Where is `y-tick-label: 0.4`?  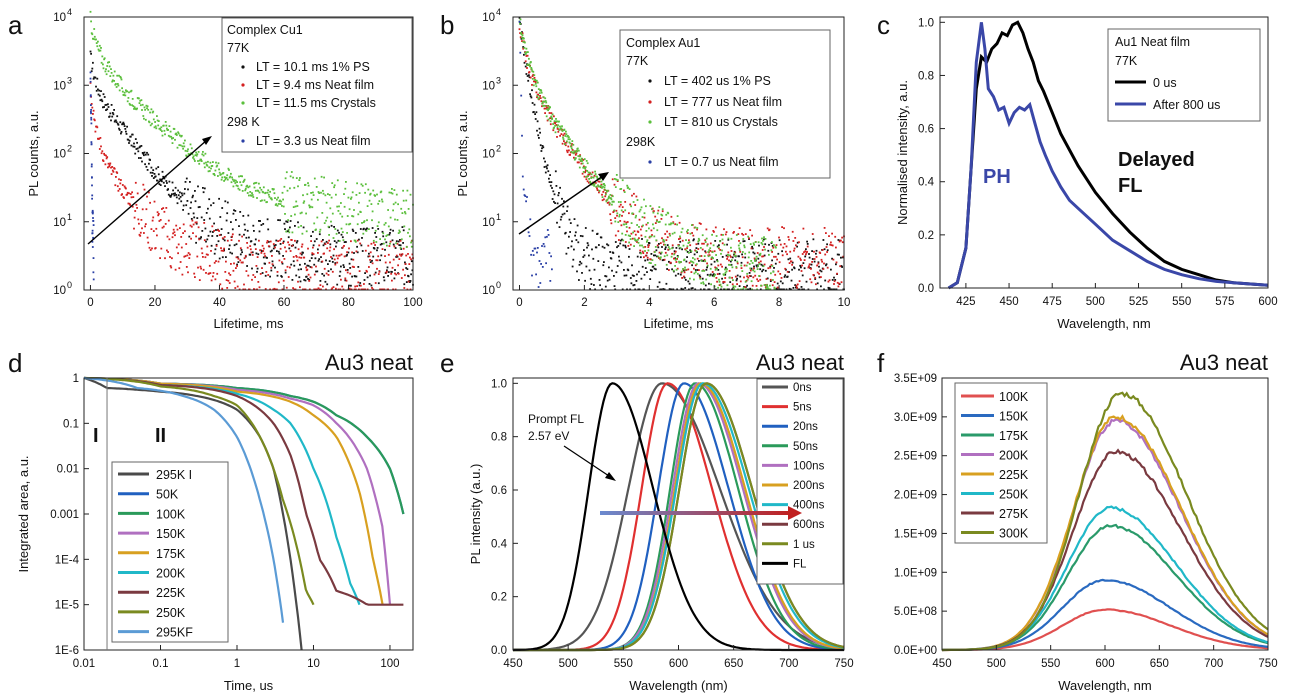 y-tick-label: 0.4 is located at coordinates (926, 183).